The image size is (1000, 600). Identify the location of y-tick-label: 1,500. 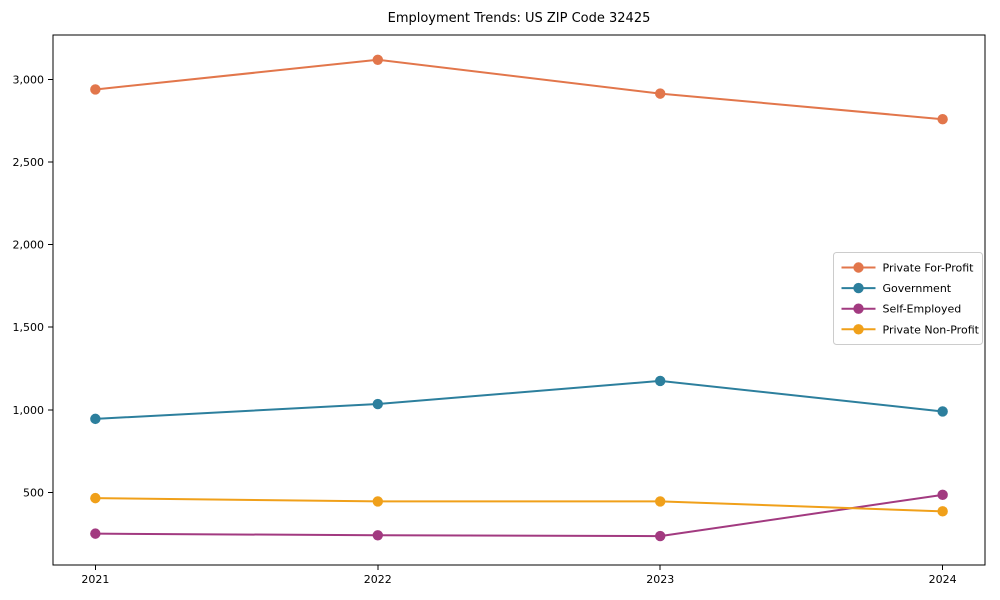
(29, 327).